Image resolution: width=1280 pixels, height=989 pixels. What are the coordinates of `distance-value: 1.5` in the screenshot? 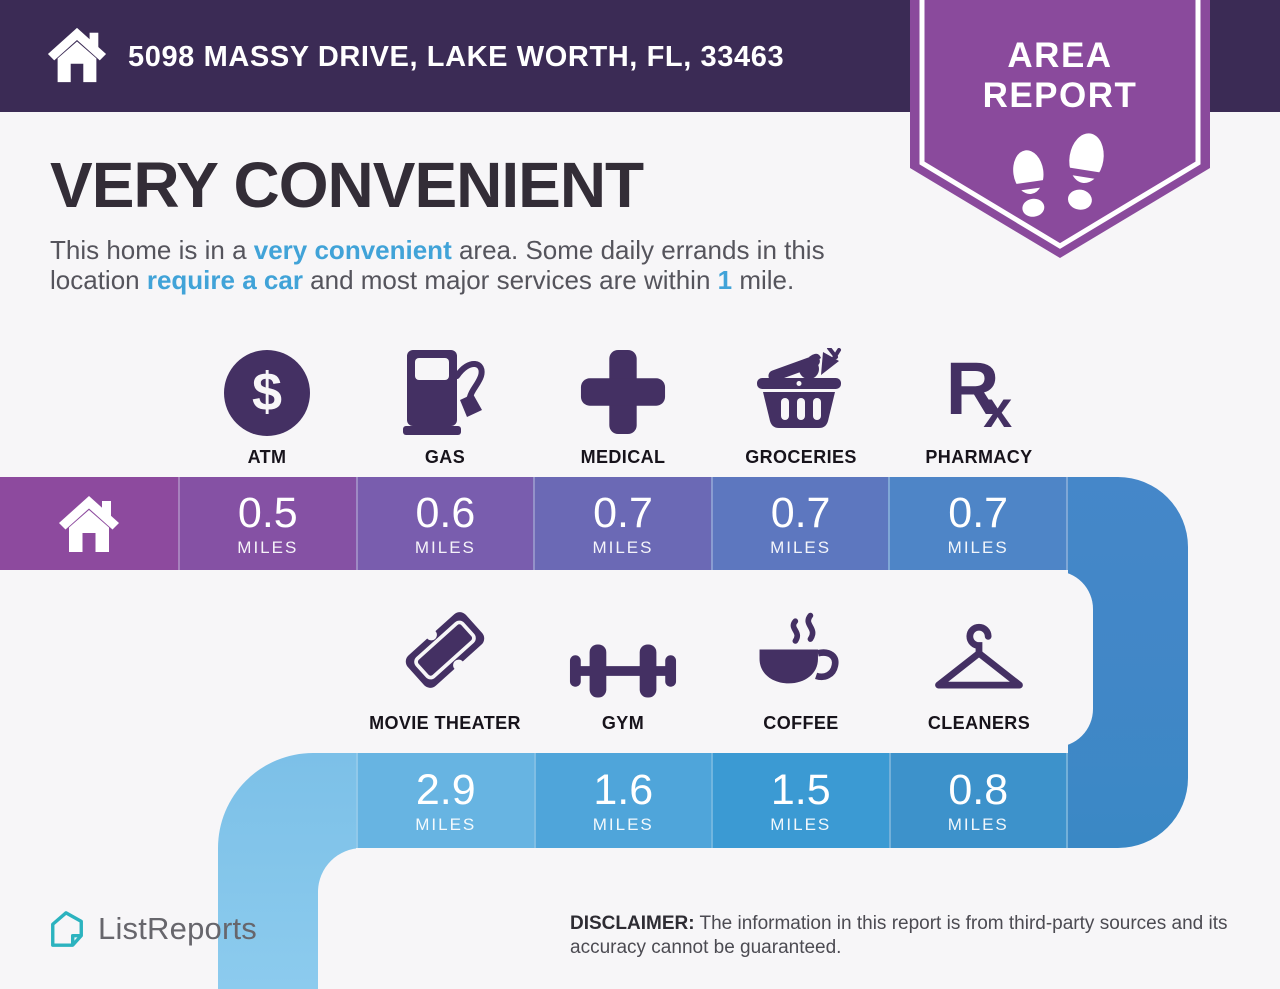 It's located at (800, 789).